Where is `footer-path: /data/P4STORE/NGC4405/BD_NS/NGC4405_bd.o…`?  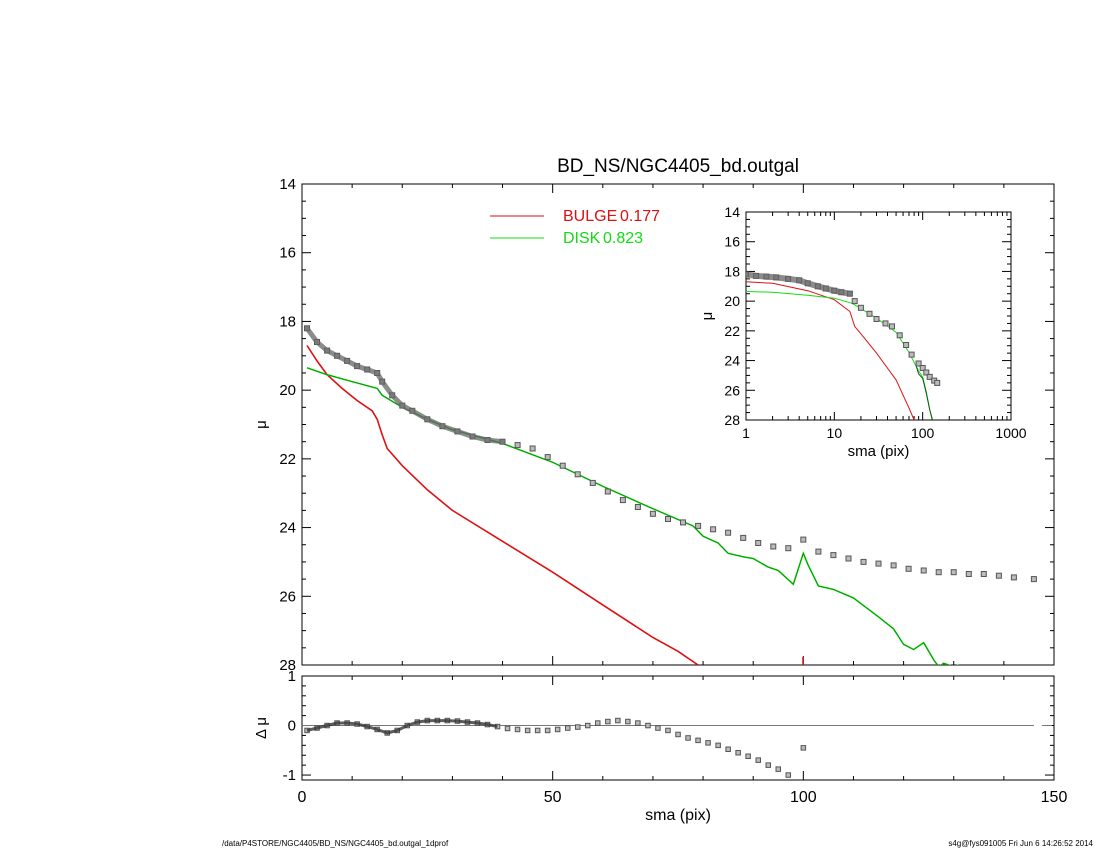
footer-path: /data/P4STORE/NGC4405/BD_NS/NGC4405_bd.o… is located at coordinates (335, 843).